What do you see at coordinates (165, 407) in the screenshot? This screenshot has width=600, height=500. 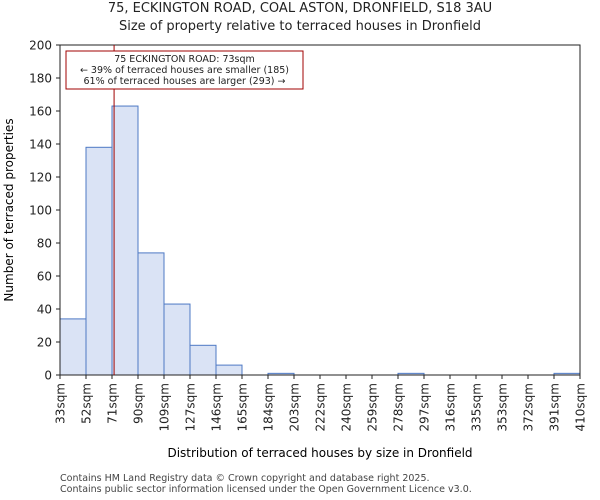 I see `x-tick-label: 109sqm` at bounding box center [165, 407].